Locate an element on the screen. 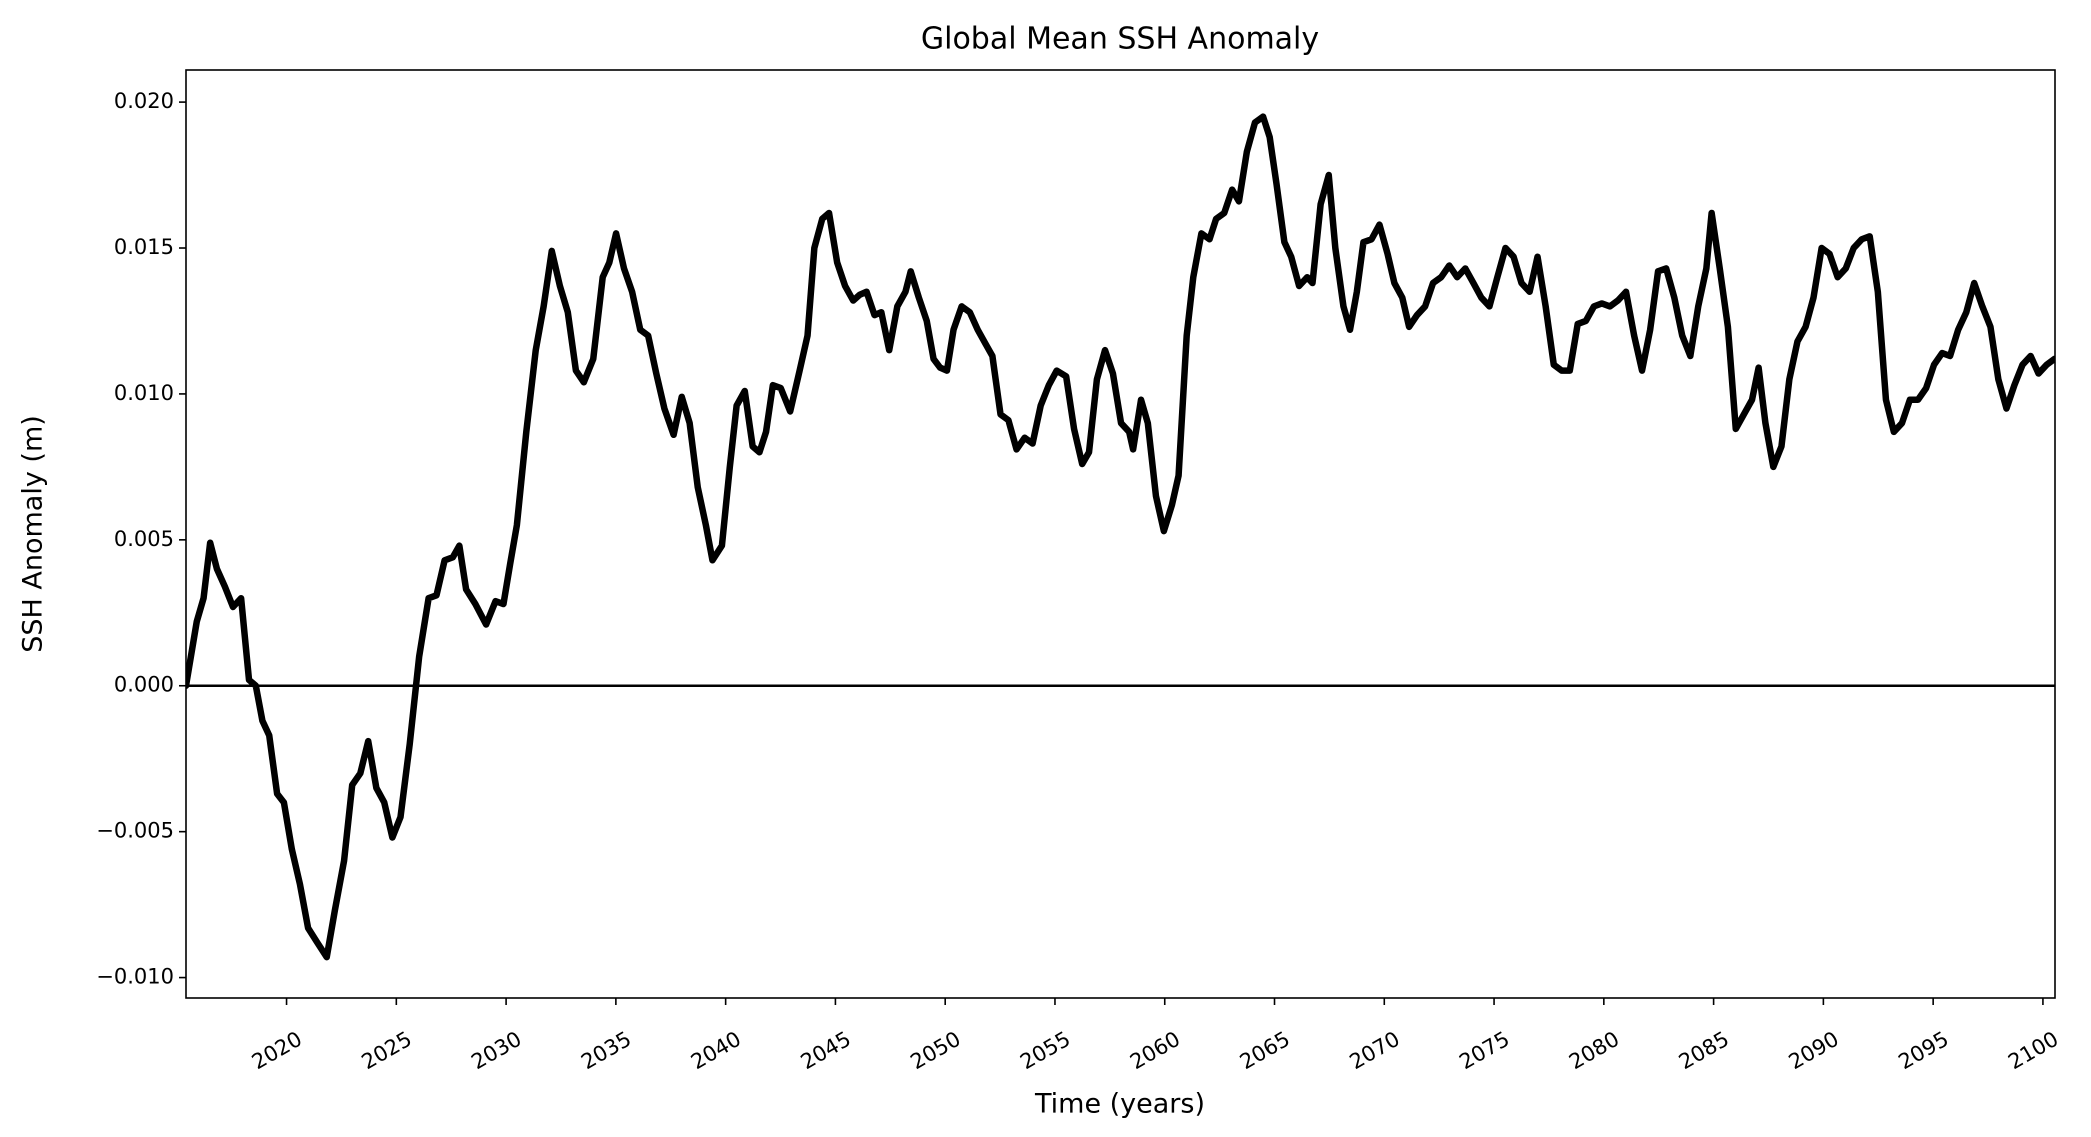 The image size is (2091, 1137). x-tick-label: 2090 is located at coordinates (1814, 1051).